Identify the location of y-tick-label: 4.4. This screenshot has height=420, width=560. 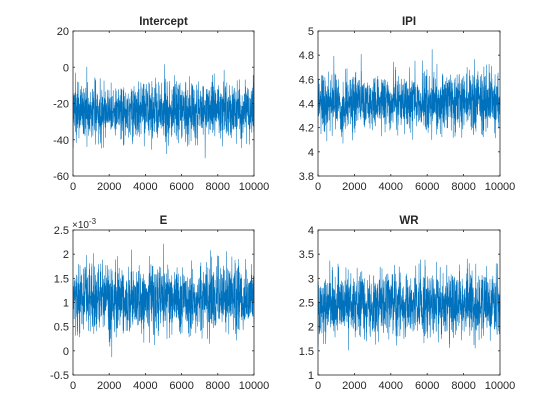
(306, 105).